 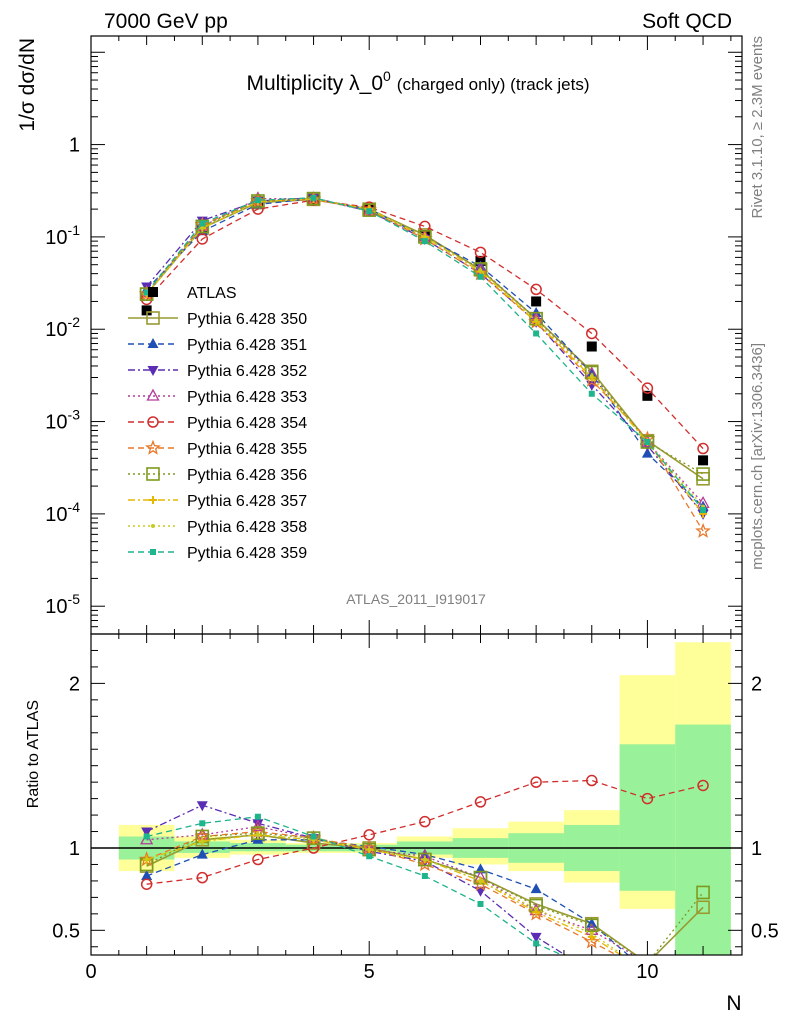 What do you see at coordinates (217, 345) in the screenshot?
I see `legend-item: Pythia 6.428 351` at bounding box center [217, 345].